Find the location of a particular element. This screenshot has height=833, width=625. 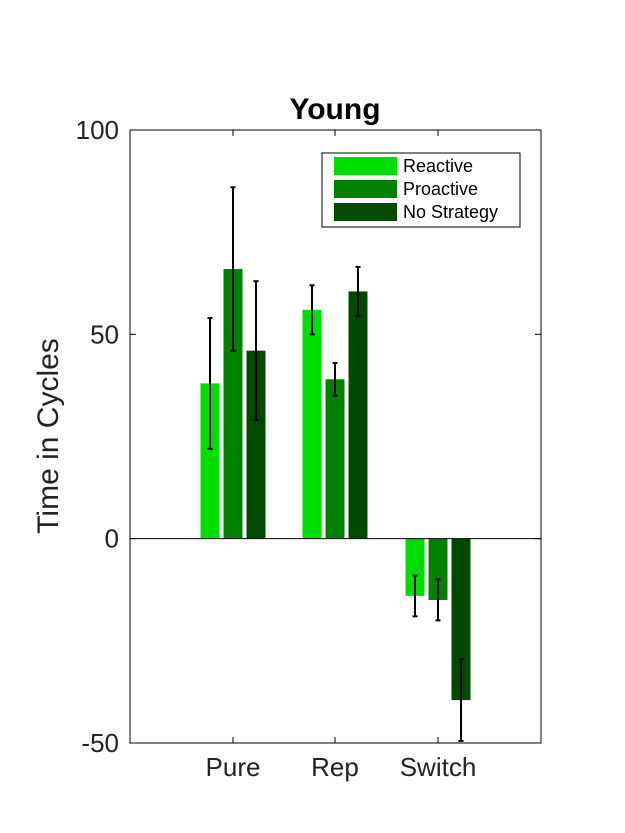

x-tick-label: Pure is located at coordinates (233, 767).